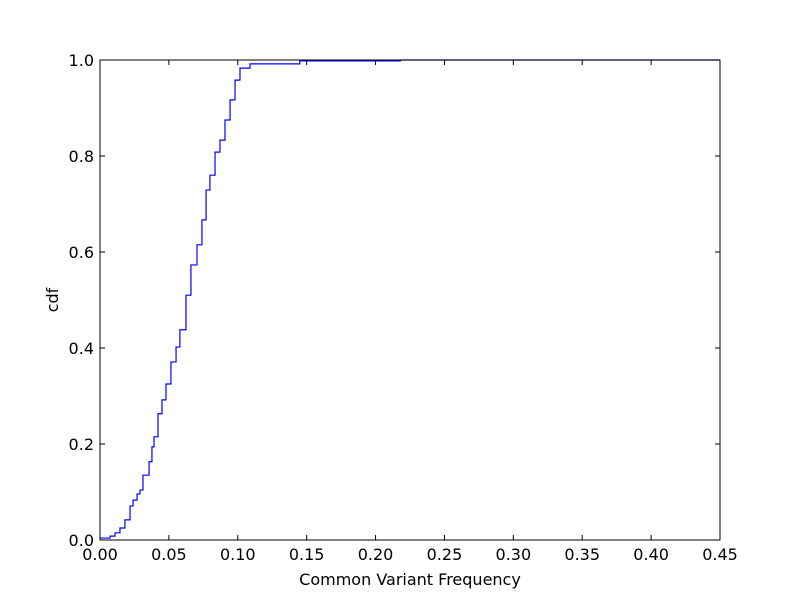 This screenshot has height=600, width=800. I want to click on y-tick-label: 0.4, so click(81, 348).